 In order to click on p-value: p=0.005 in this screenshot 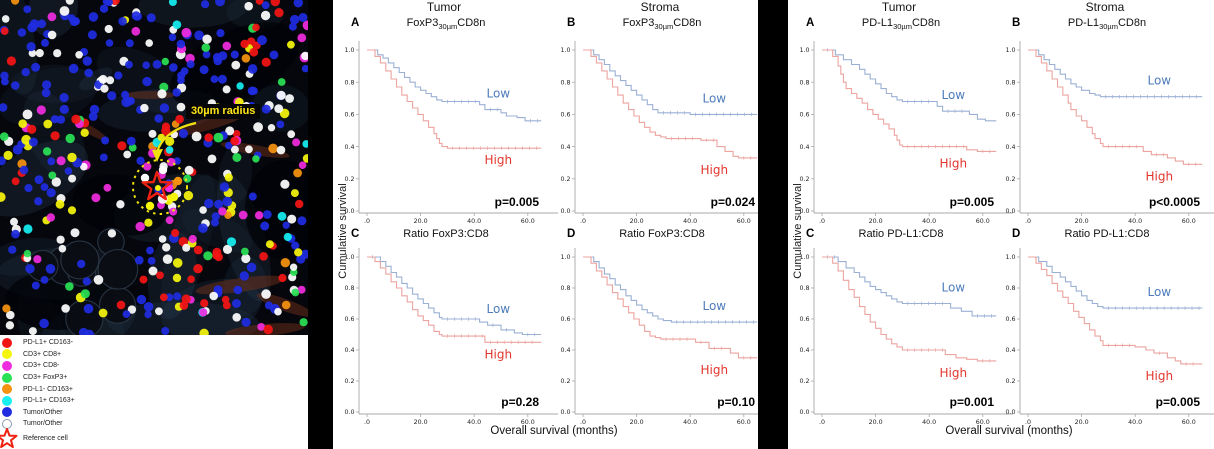, I will do `click(1177, 402)`.